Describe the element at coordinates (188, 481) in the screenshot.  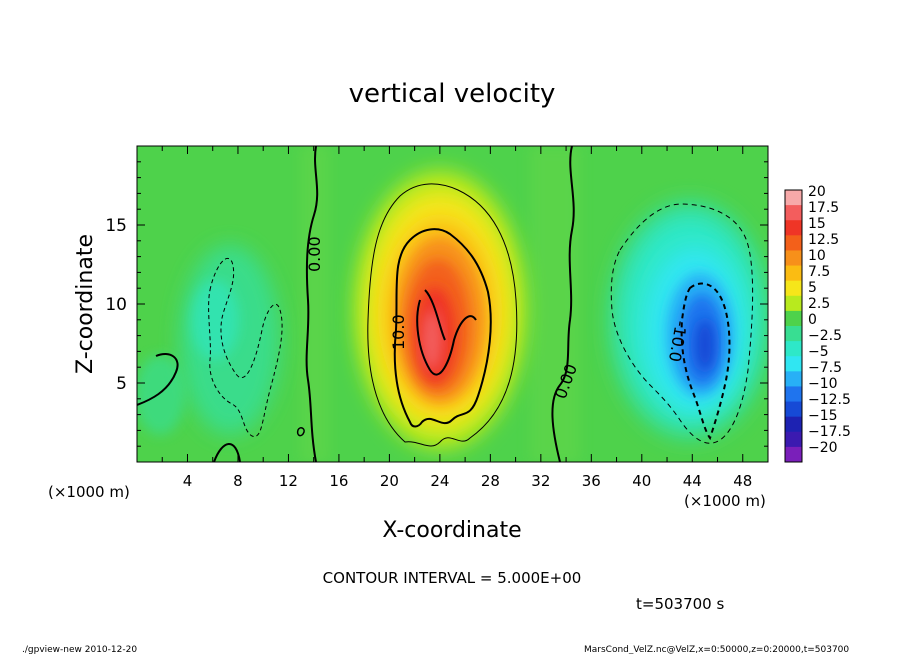
I see `x-tick-label: 4` at that location.